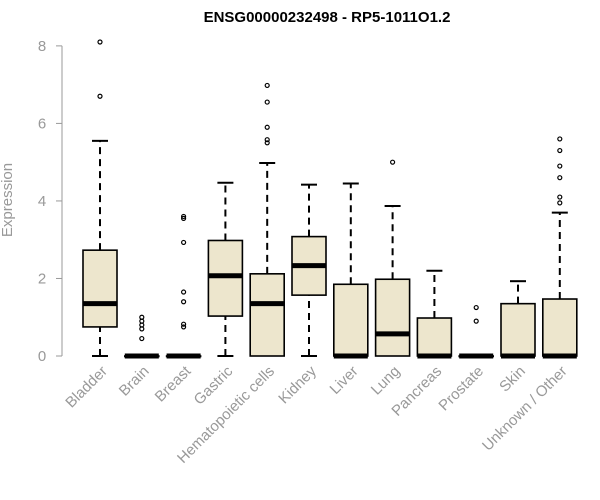 The height and width of the screenshot is (500, 600). What do you see at coordinates (327, 17) in the screenshot?
I see `chart-title: ENSG00000232498 - RP5-1011O1.2` at bounding box center [327, 17].